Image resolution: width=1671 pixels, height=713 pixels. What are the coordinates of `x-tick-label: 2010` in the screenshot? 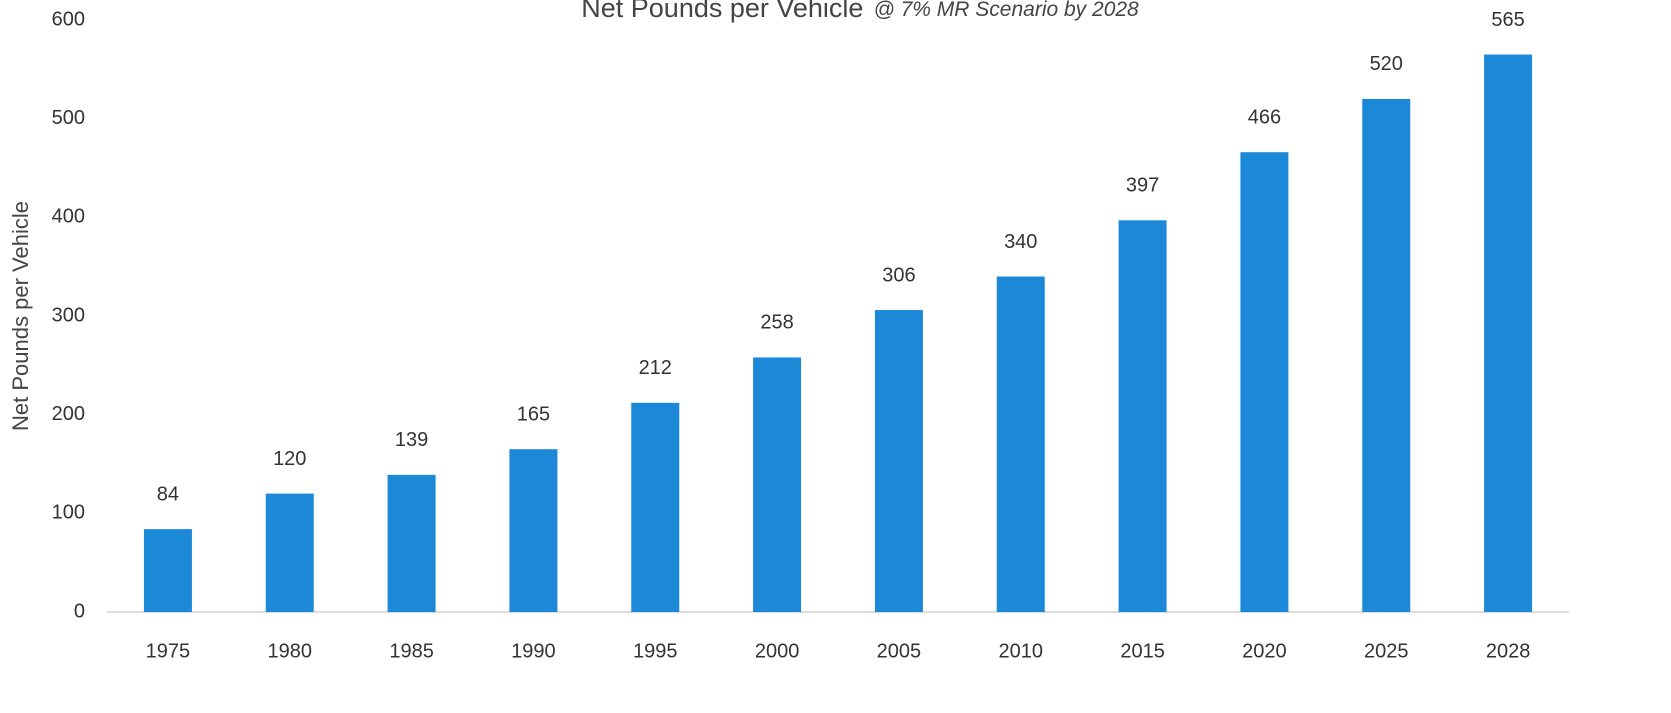 It's located at (1021, 651).